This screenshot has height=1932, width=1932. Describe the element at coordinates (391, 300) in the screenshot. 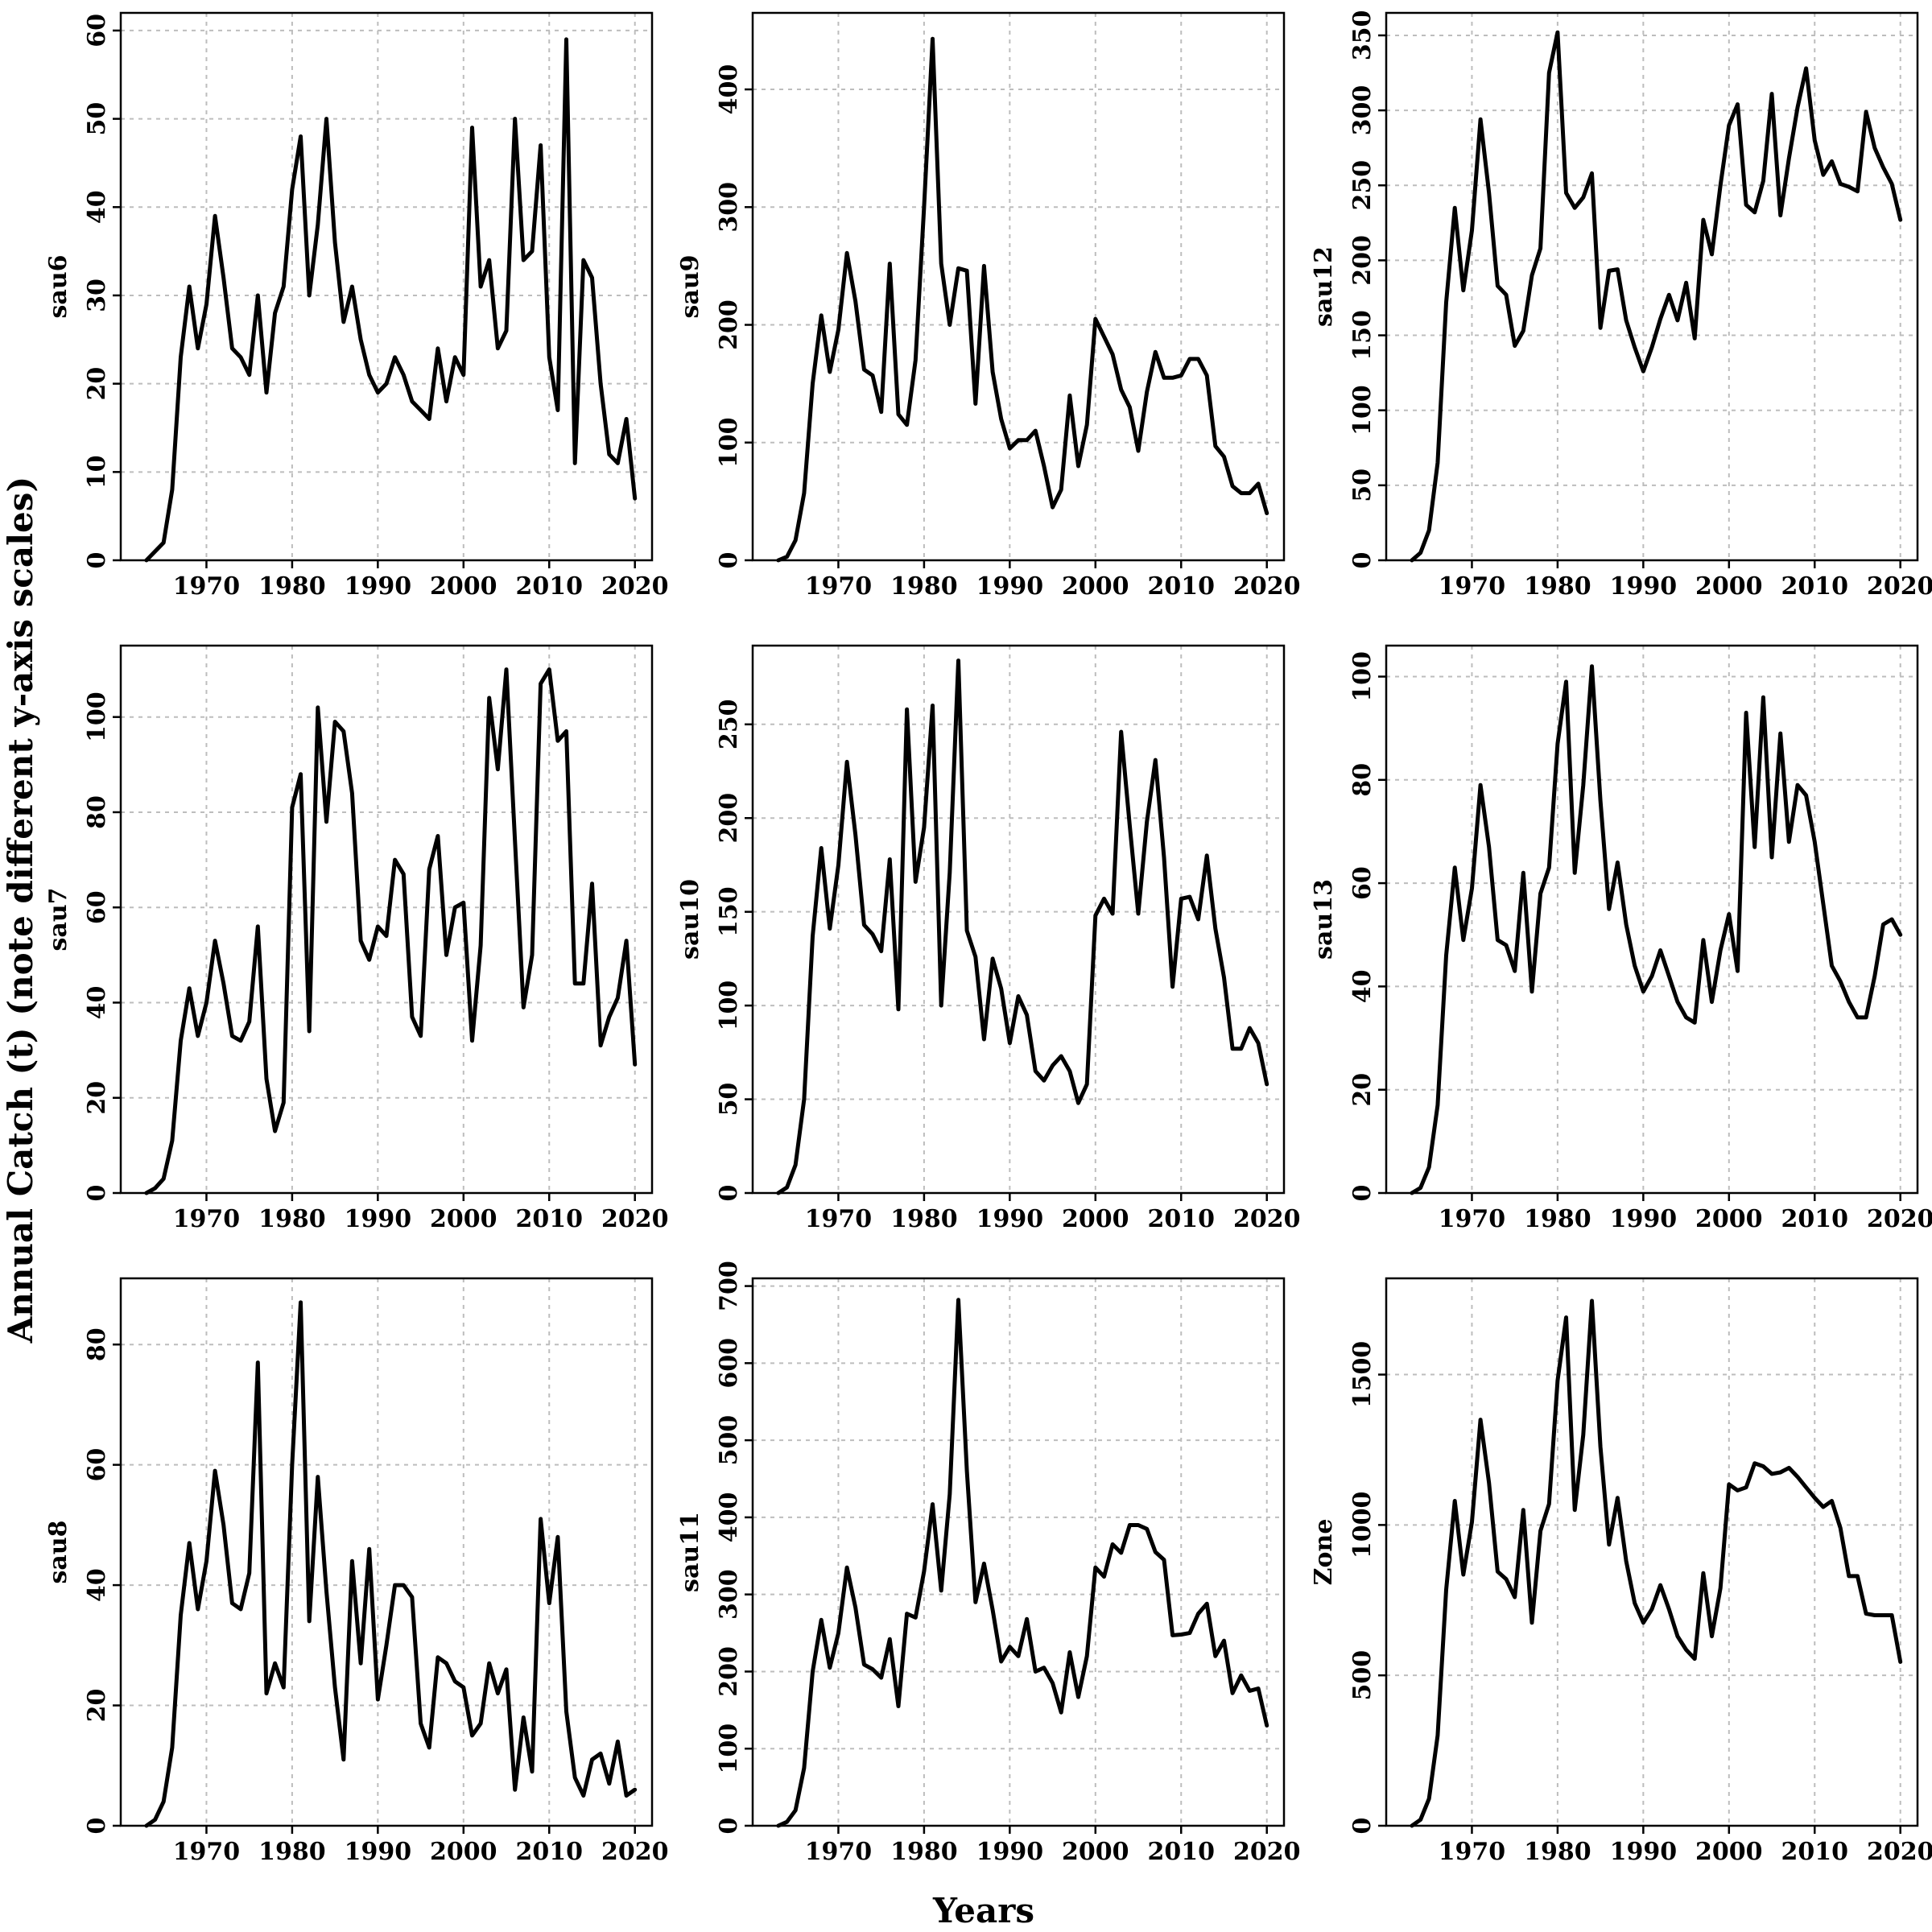

I see `series-line-sau6` at that location.